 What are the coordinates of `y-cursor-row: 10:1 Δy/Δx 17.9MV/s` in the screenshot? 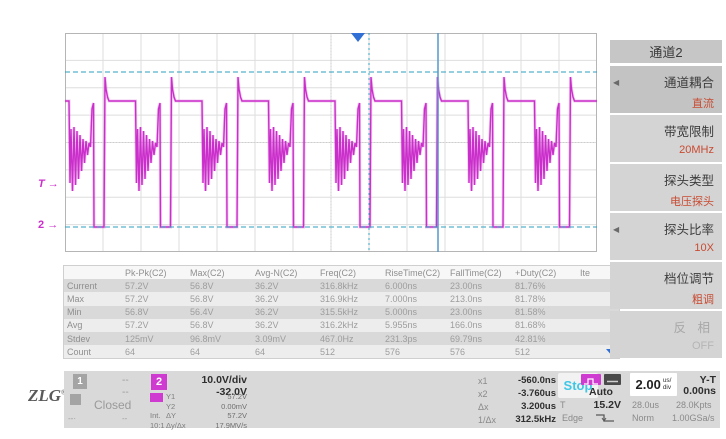 It's located at (198, 425).